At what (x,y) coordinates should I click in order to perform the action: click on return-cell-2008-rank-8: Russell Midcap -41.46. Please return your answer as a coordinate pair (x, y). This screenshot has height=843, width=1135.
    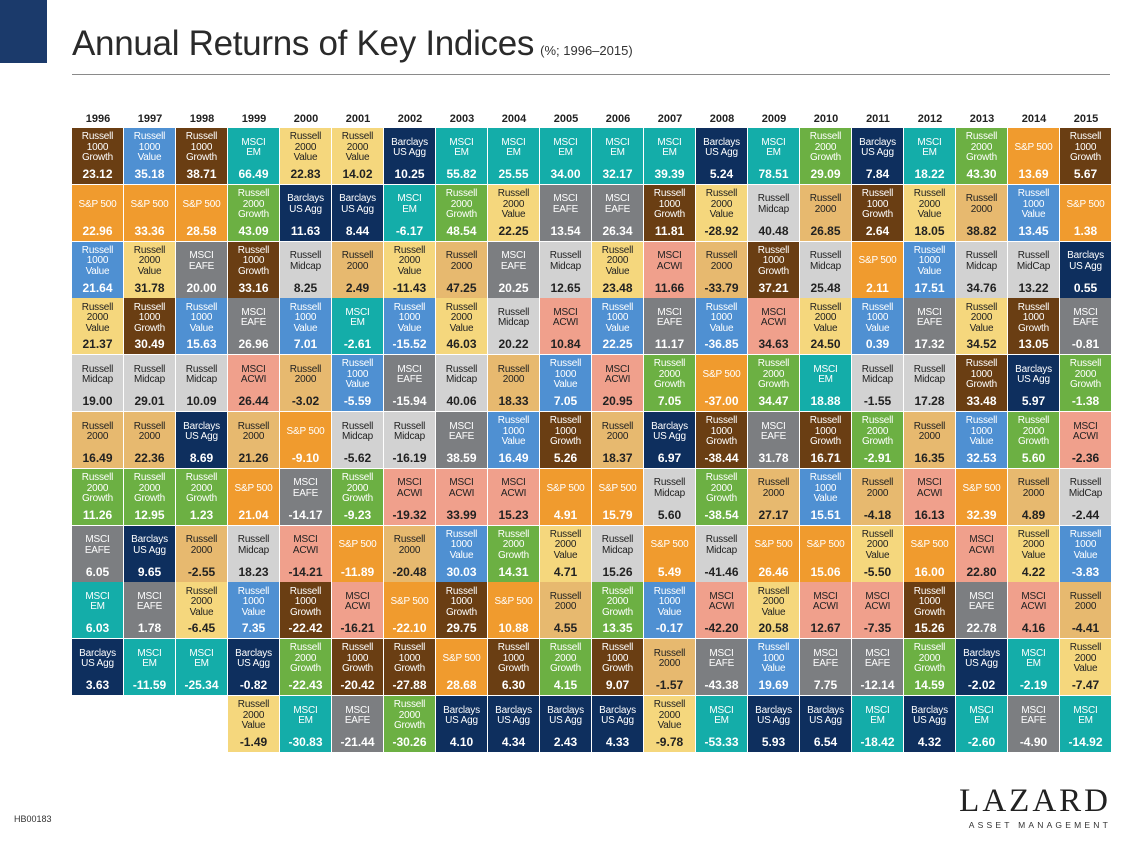
    Looking at the image, I should click on (721, 553).